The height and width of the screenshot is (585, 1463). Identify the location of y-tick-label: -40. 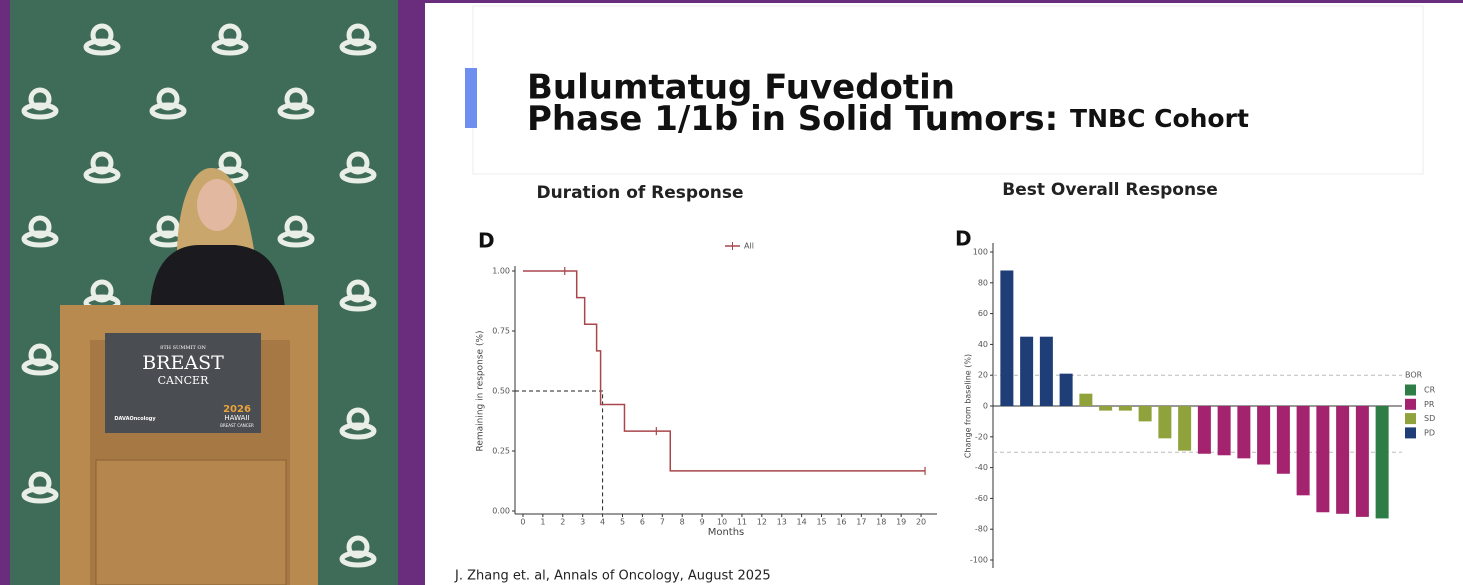
(981, 467).